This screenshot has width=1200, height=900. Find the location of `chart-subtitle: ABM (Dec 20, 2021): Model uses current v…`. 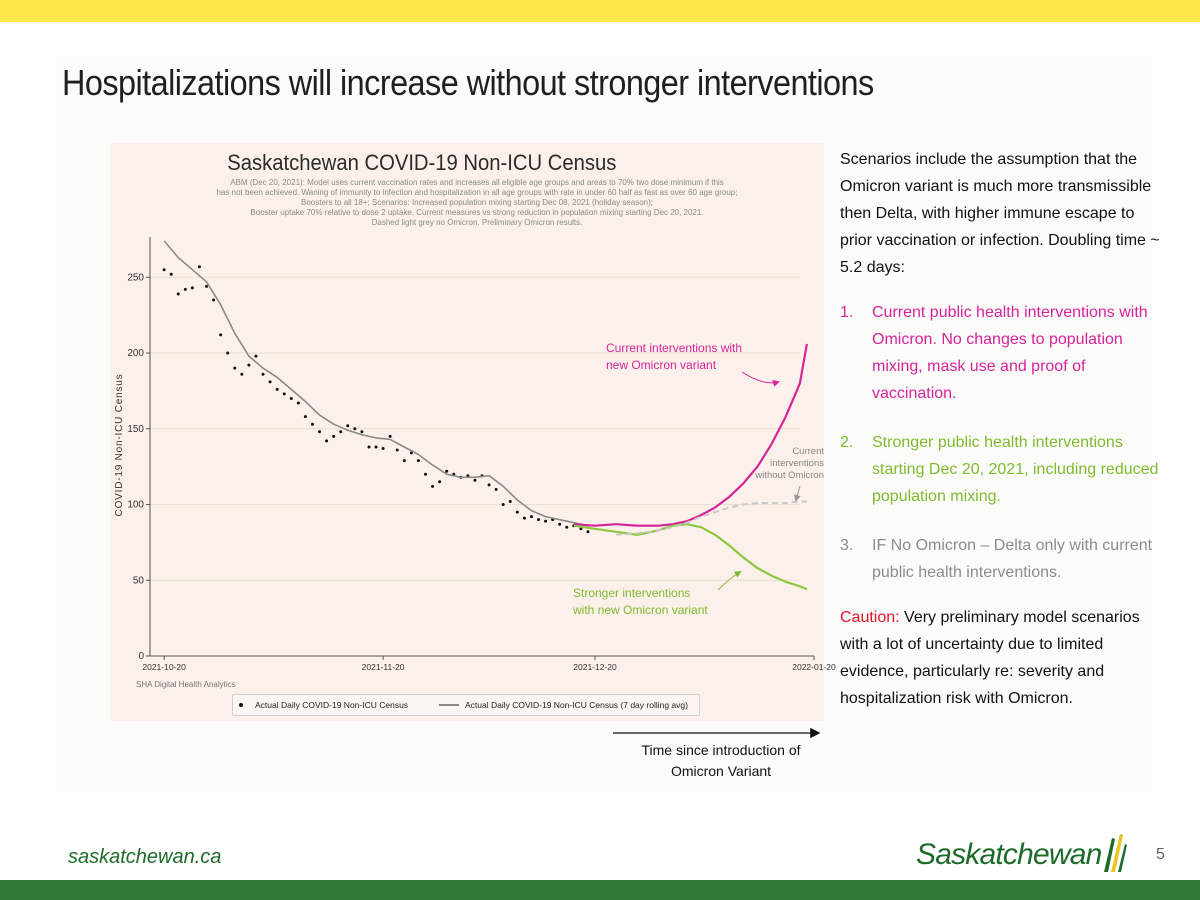

chart-subtitle: ABM (Dec 20, 2021): Model uses current v… is located at coordinates (477, 203).